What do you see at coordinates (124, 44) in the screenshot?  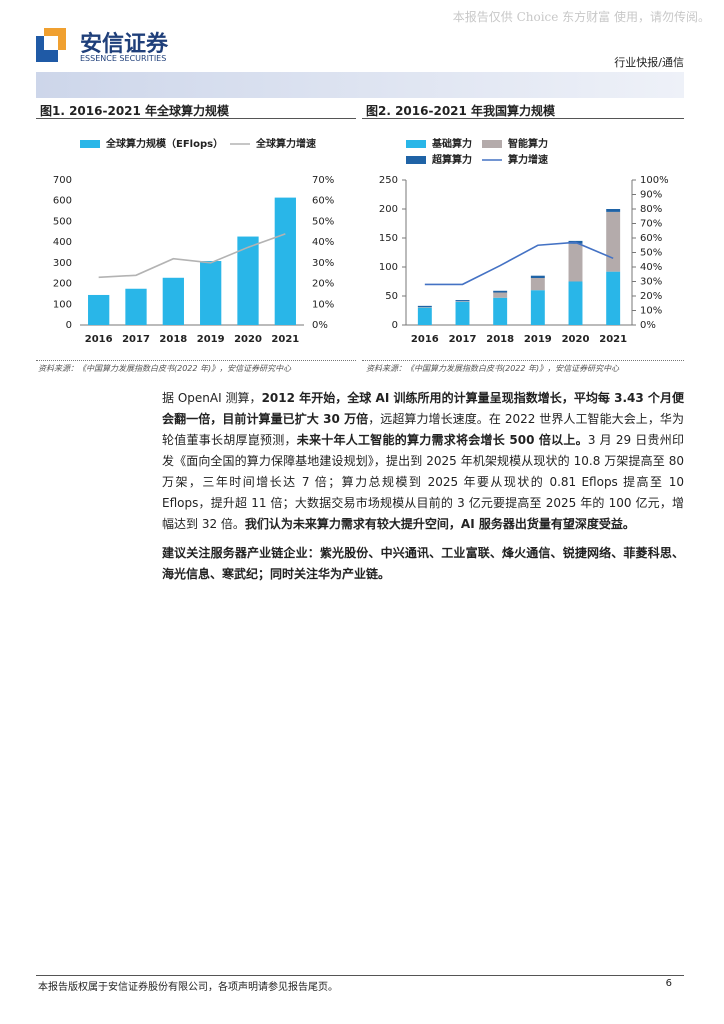 I see `brand: 安信证券` at bounding box center [124, 44].